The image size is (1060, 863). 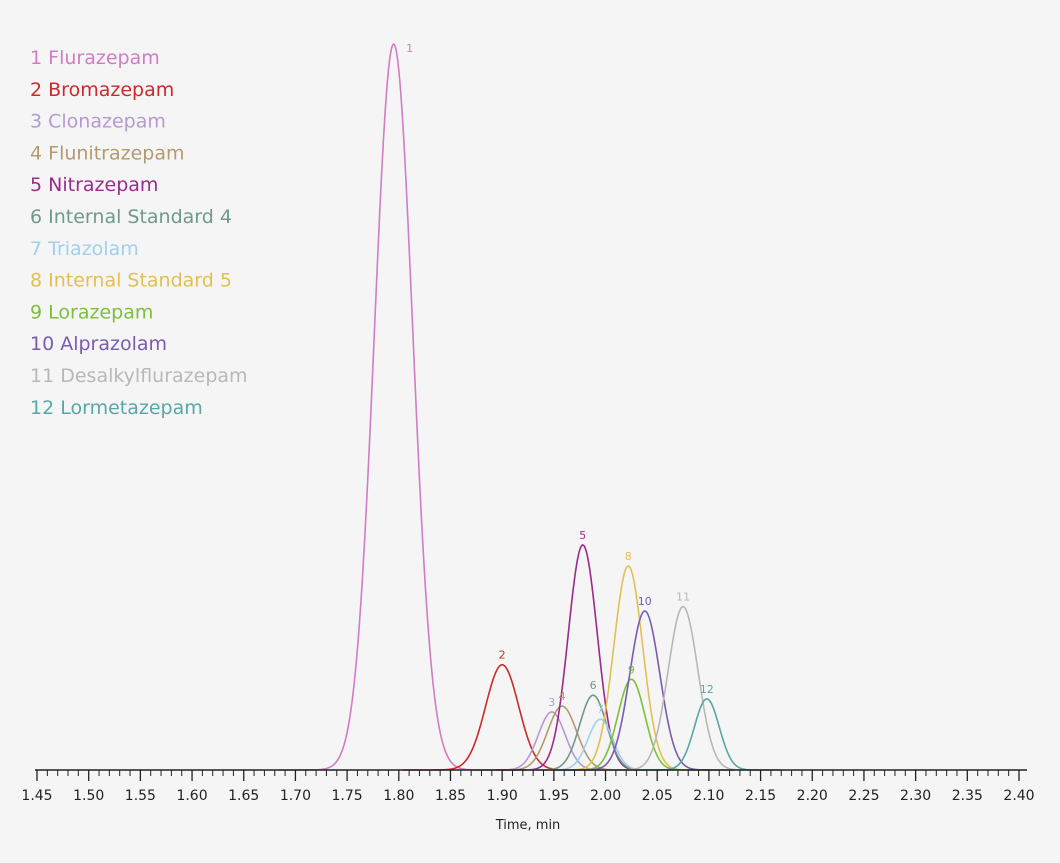 What do you see at coordinates (39, 122) in the screenshot?
I see `legend-number: 3` at bounding box center [39, 122].